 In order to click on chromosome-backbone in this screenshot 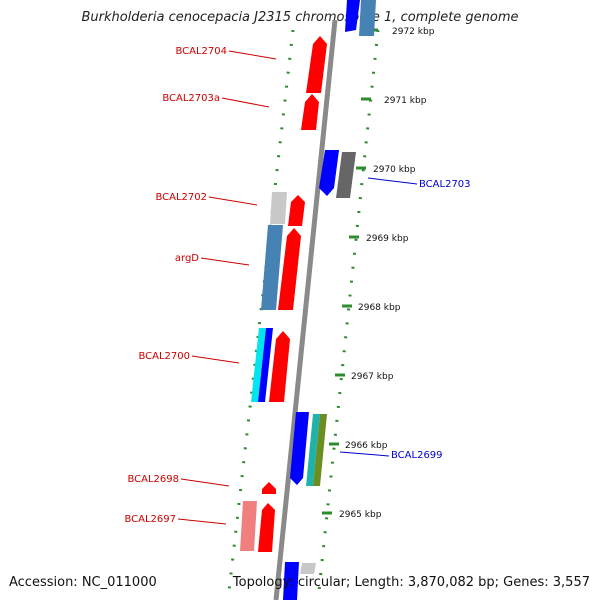, I will do `click(305, 309)`.